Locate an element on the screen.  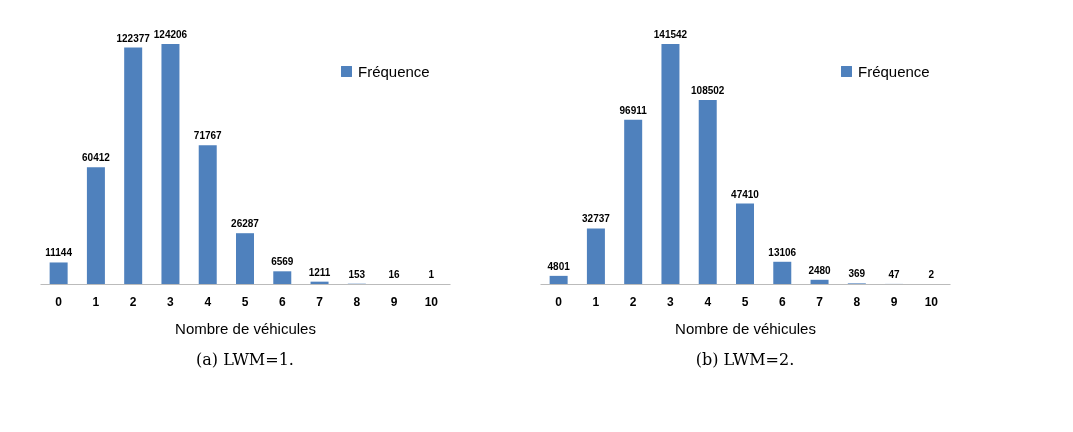
data-label: 71767 is located at coordinates (208, 136).